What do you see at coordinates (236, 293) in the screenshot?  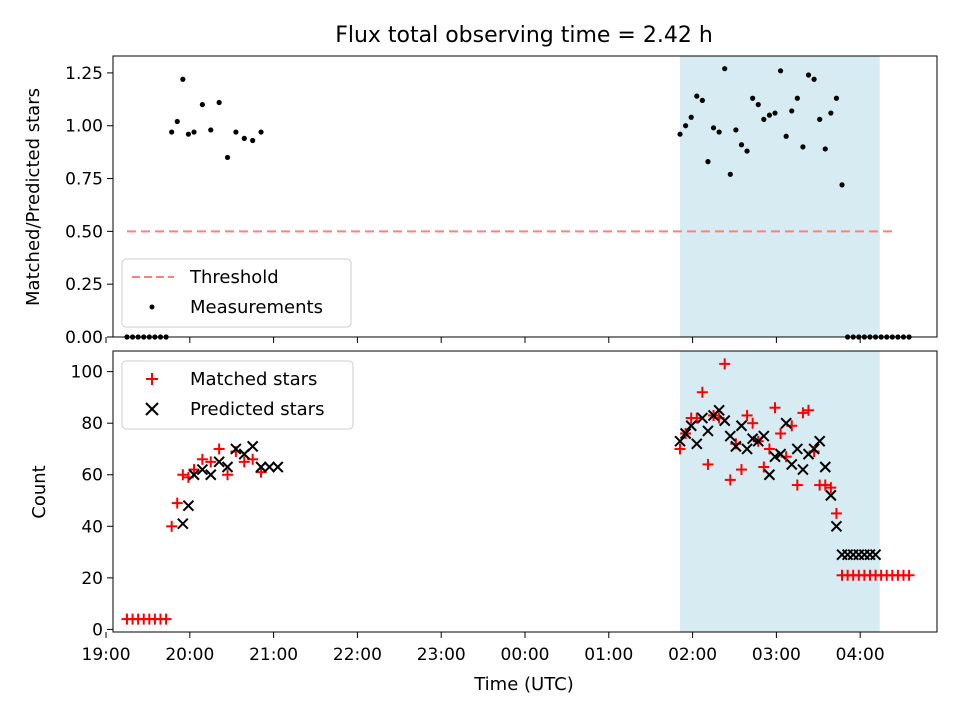 I see `ratio-legend: Threshold Measurements` at bounding box center [236, 293].